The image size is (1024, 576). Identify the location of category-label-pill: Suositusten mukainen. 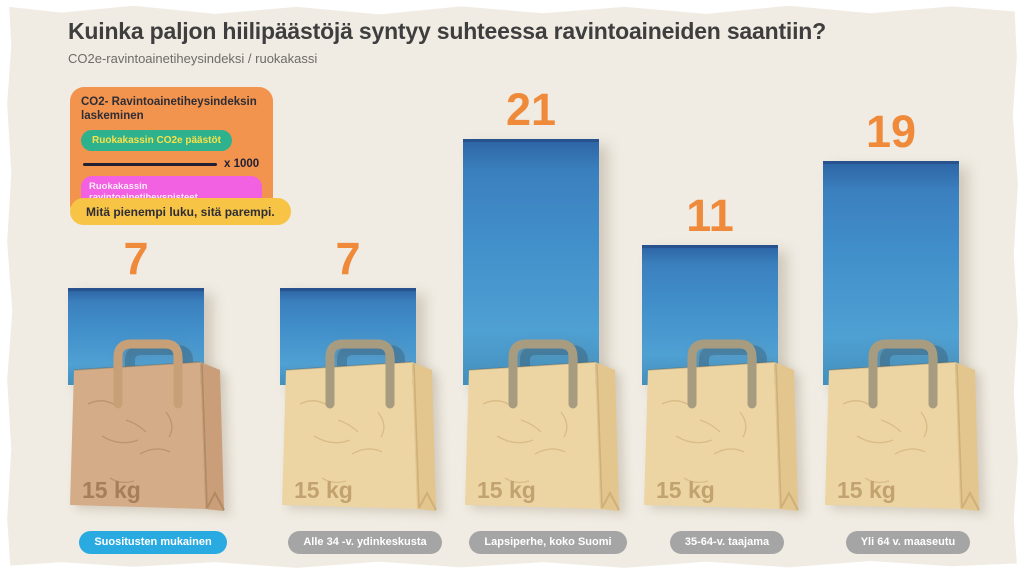
(153, 542).